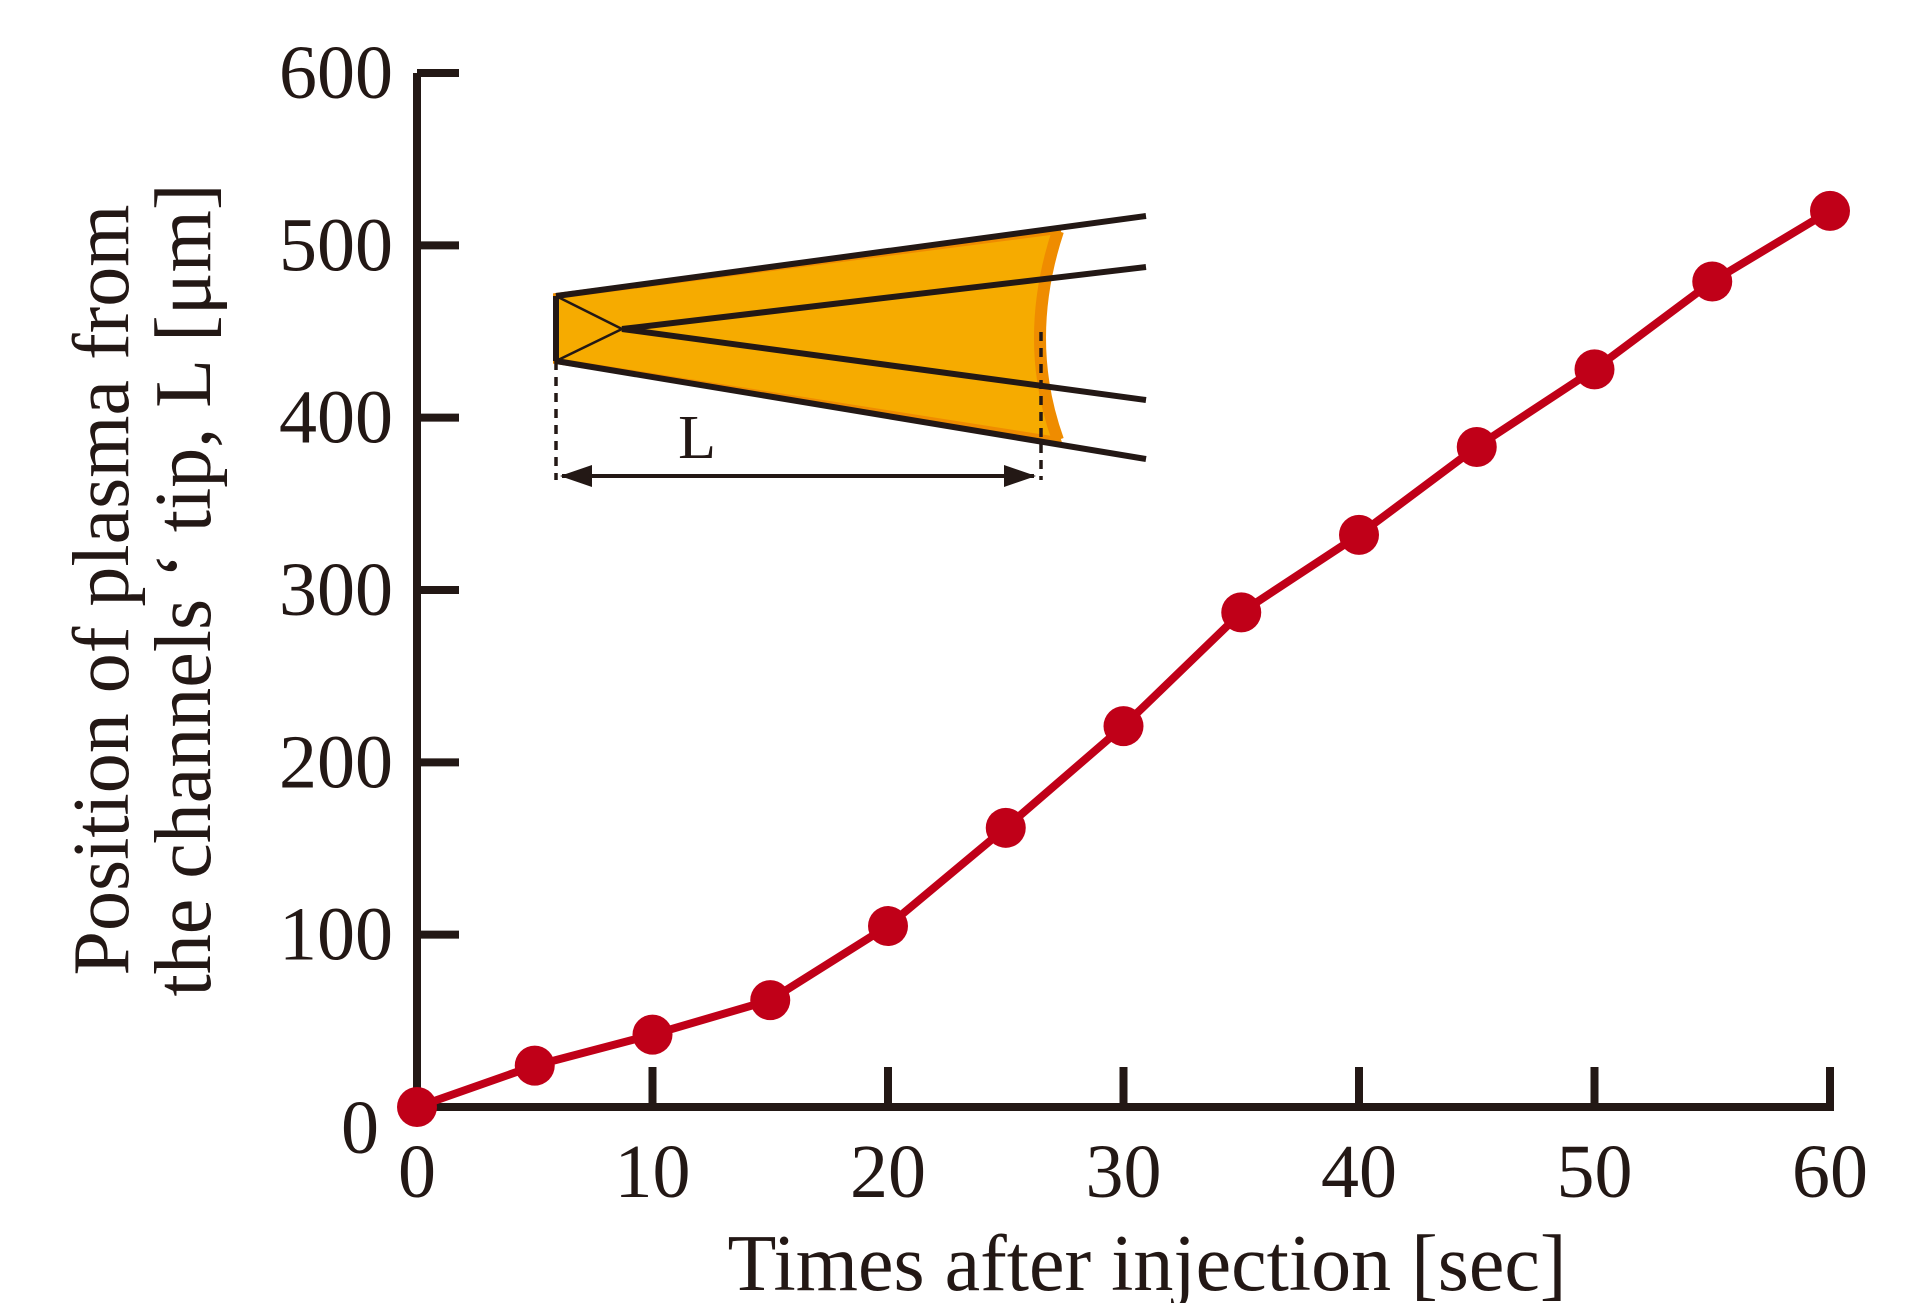 The image size is (1909, 1303). Describe the element at coordinates (653, 1172) in the screenshot. I see `x-tick-label: 10` at that location.